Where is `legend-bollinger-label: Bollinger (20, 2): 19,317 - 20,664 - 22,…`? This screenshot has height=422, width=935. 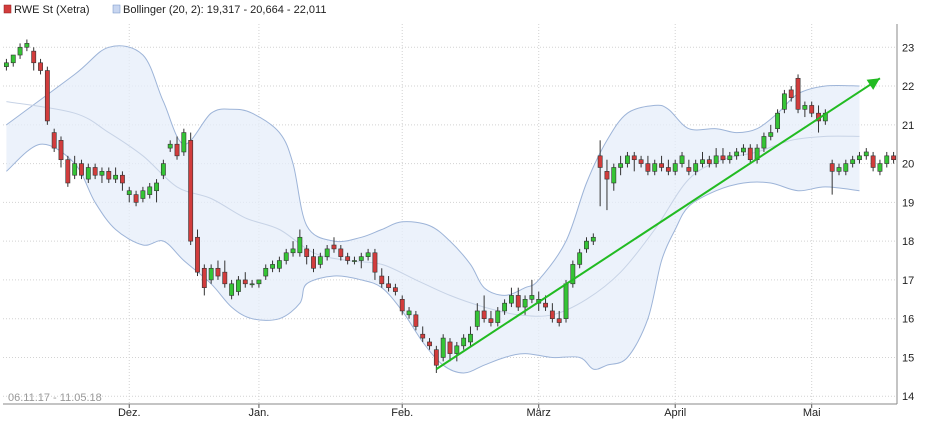 legend-bollinger-label: Bollinger (20, 2): 19,317 - 20,664 - 22,… is located at coordinates (224, 10).